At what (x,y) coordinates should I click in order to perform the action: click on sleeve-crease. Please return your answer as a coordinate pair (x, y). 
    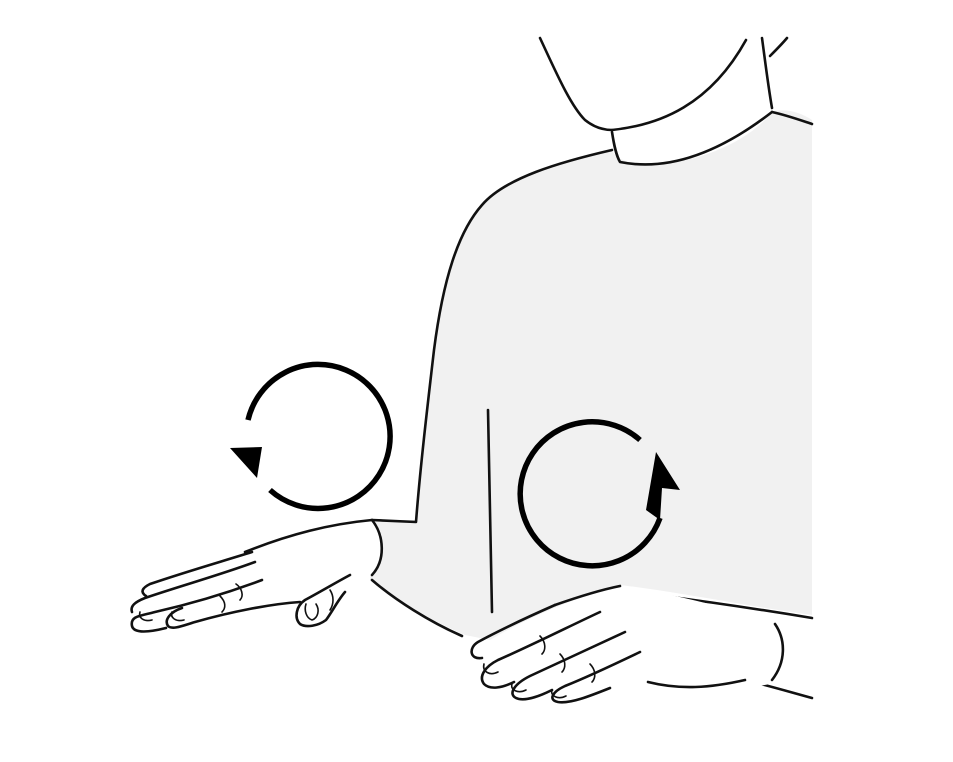
    Looking at the image, I should click on (490, 511).